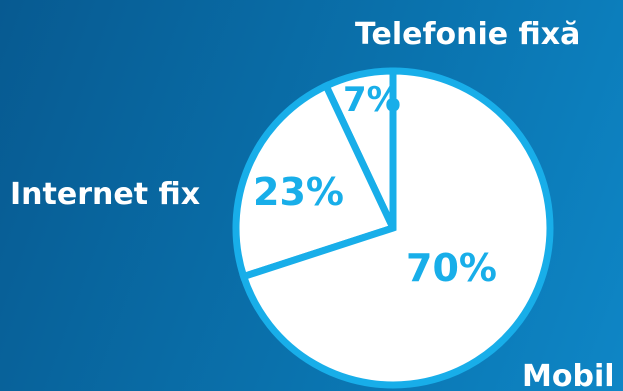 This screenshot has height=391, width=623. What do you see at coordinates (372, 100) in the screenshot?
I see `slice-value-telefonie-fixa: 7%` at bounding box center [372, 100].